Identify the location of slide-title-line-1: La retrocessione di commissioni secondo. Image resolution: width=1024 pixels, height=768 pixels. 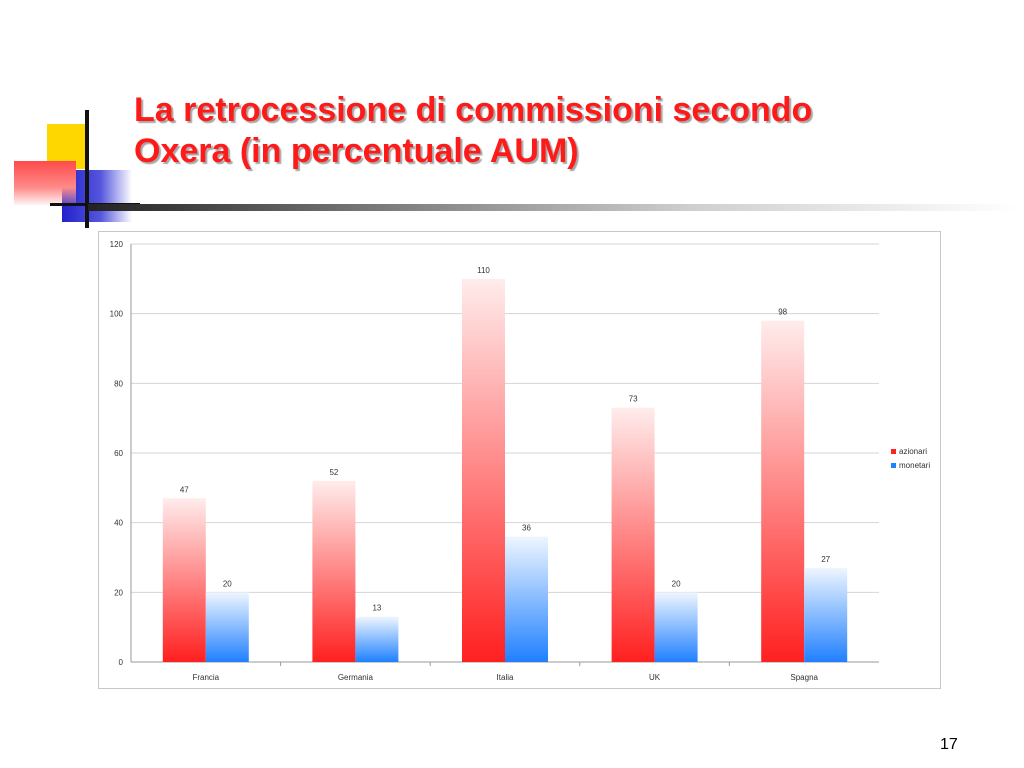
(473, 110).